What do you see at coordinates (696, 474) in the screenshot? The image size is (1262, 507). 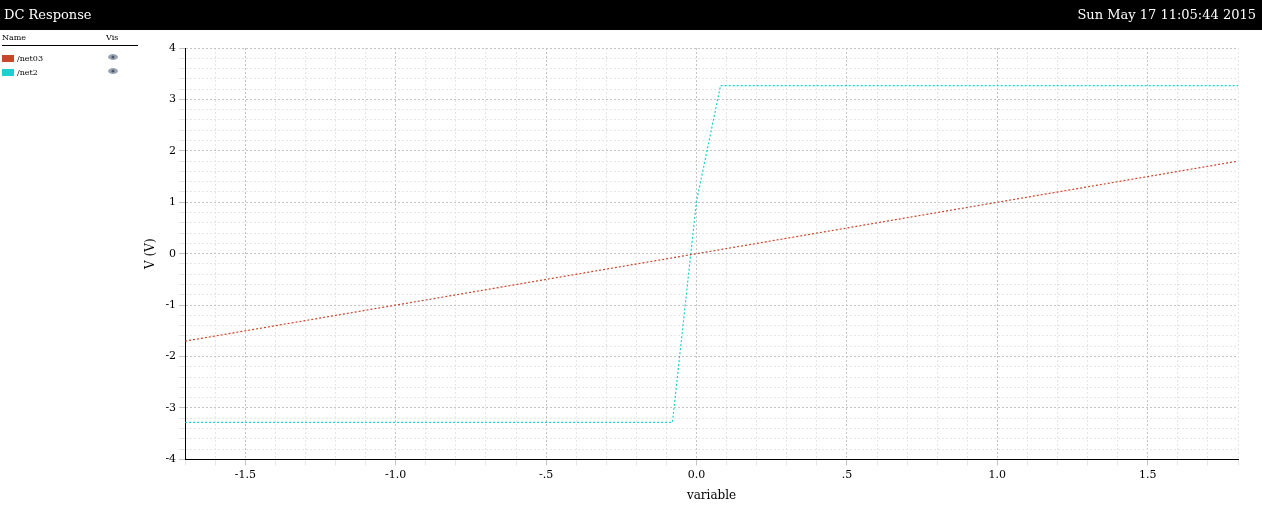 I see `x-tick-label: 0.0` at bounding box center [696, 474].